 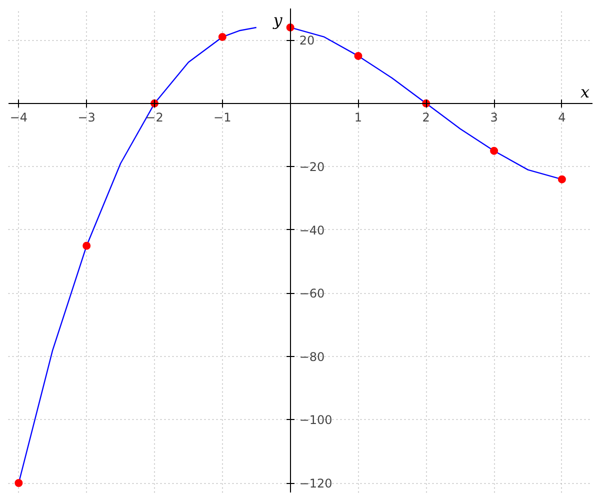 What do you see at coordinates (223, 117) in the screenshot?
I see `x-tick-label: −1` at bounding box center [223, 117].